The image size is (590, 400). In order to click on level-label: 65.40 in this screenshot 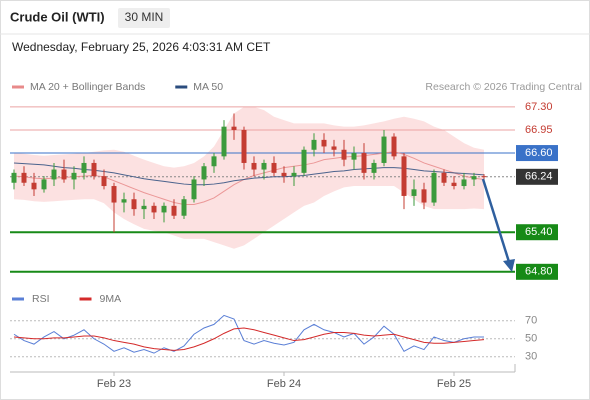, I will do `click(539, 232)`.